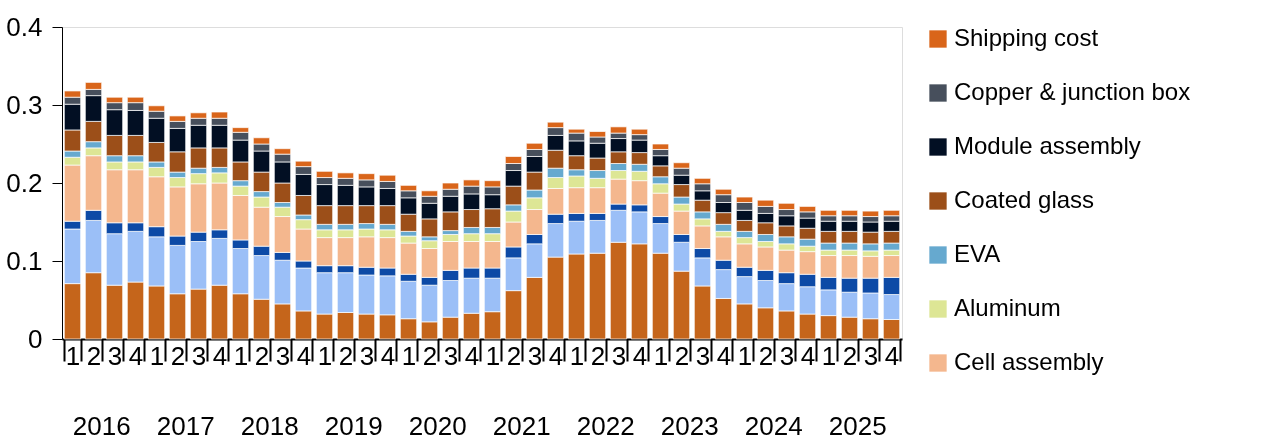 The image size is (1265, 446). I want to click on legend-label: Aluminum, so click(1007, 307).